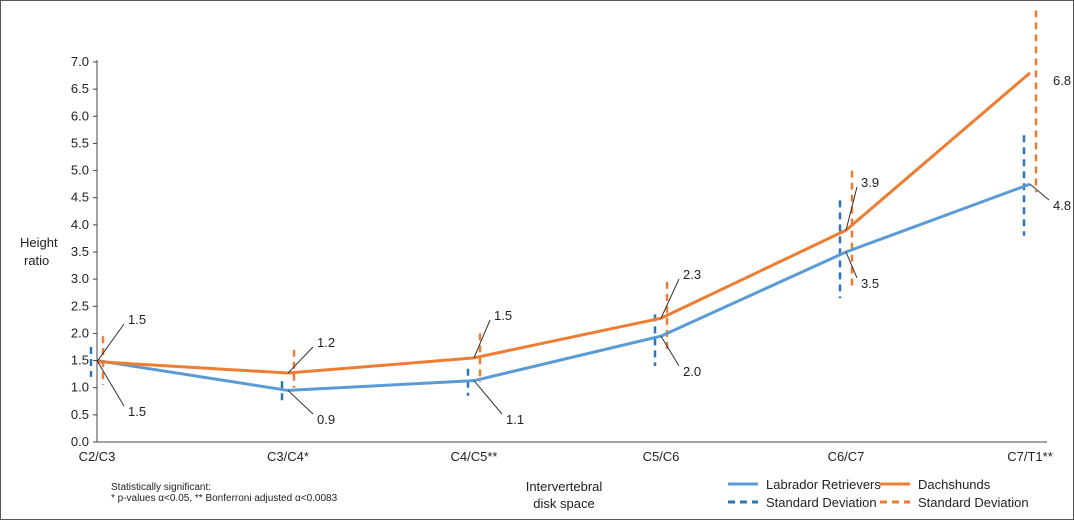 This screenshot has width=1074, height=520. I want to click on data-label-dachshund: 6.8, so click(1062, 80).